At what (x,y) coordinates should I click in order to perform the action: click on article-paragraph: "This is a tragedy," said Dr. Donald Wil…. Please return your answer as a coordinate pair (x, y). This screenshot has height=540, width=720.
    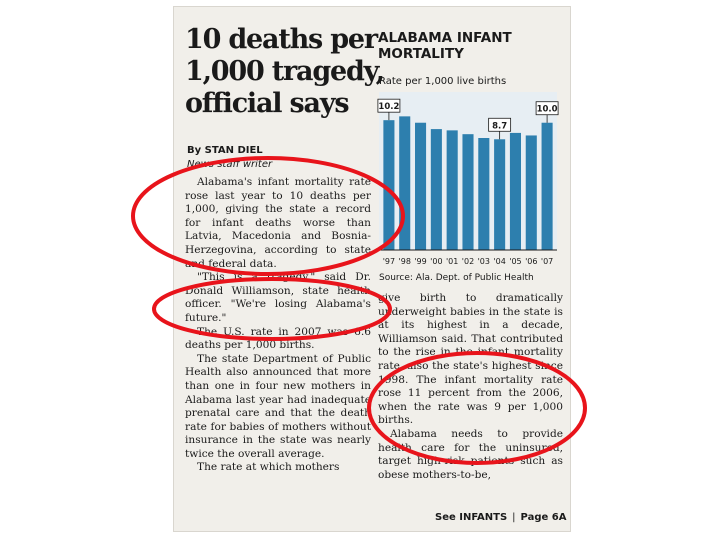
    Looking at the image, I should click on (278, 297).